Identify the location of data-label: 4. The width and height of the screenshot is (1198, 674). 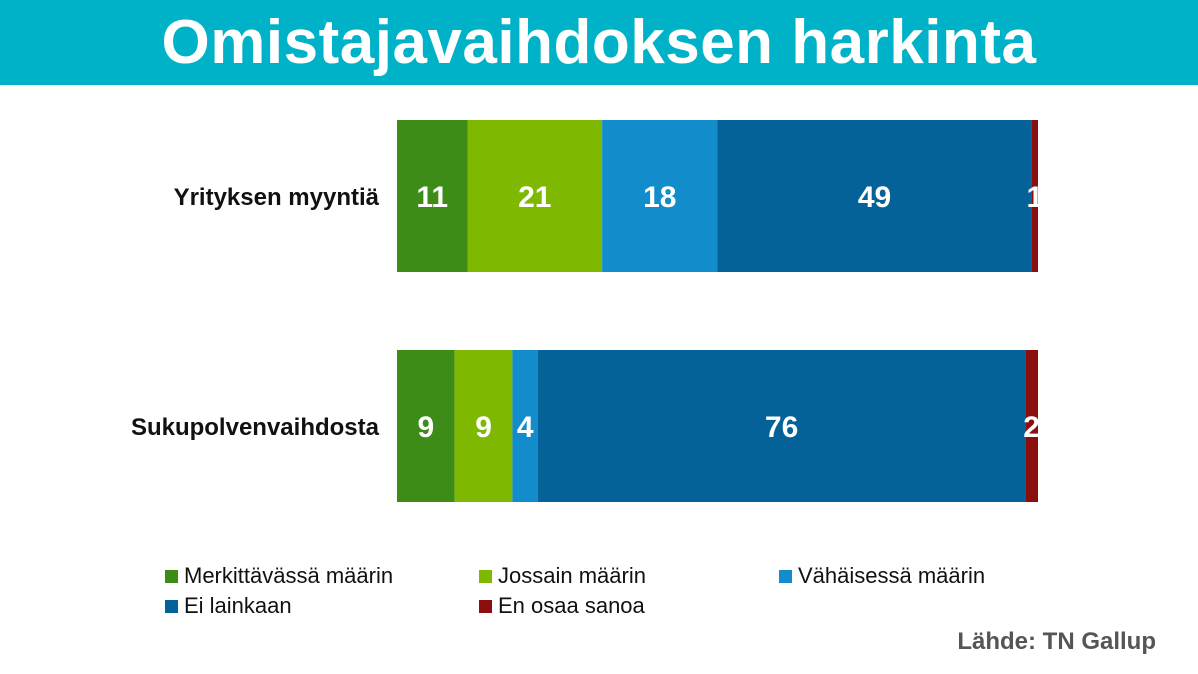
(525, 427).